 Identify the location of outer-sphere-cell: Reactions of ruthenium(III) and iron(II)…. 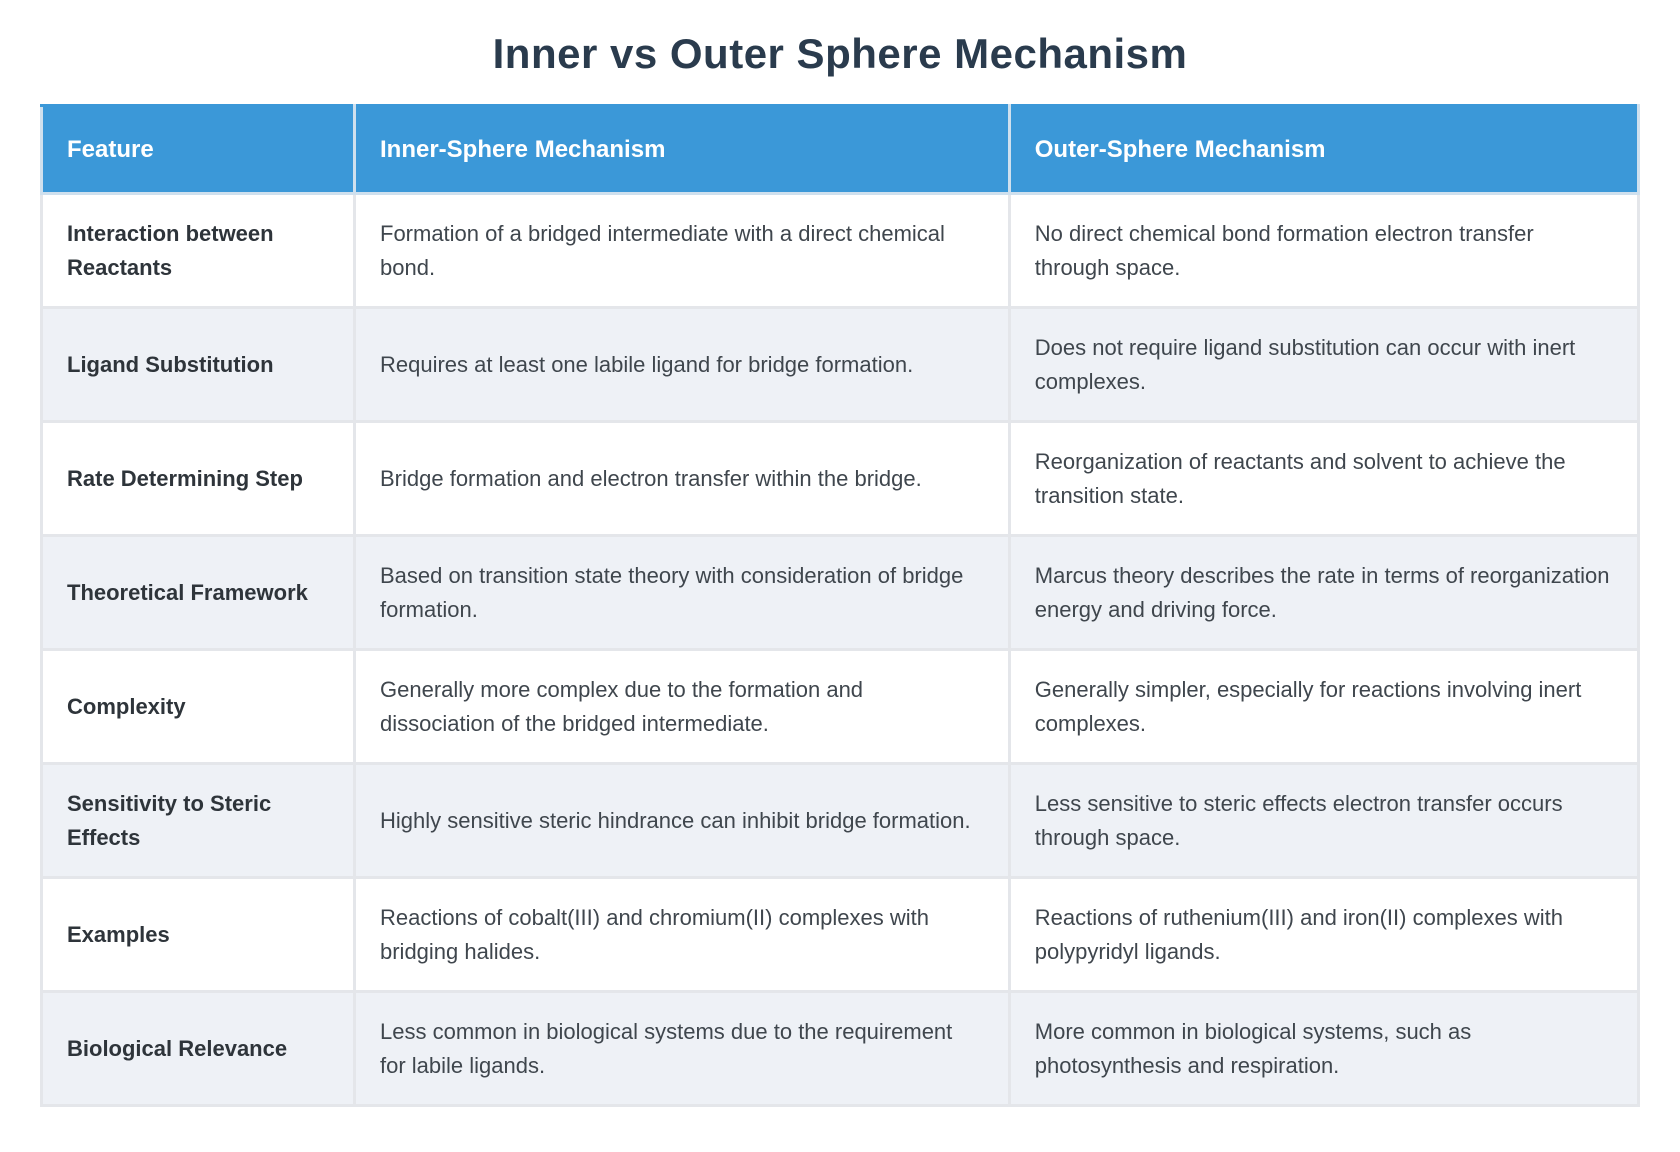
(1324, 934).